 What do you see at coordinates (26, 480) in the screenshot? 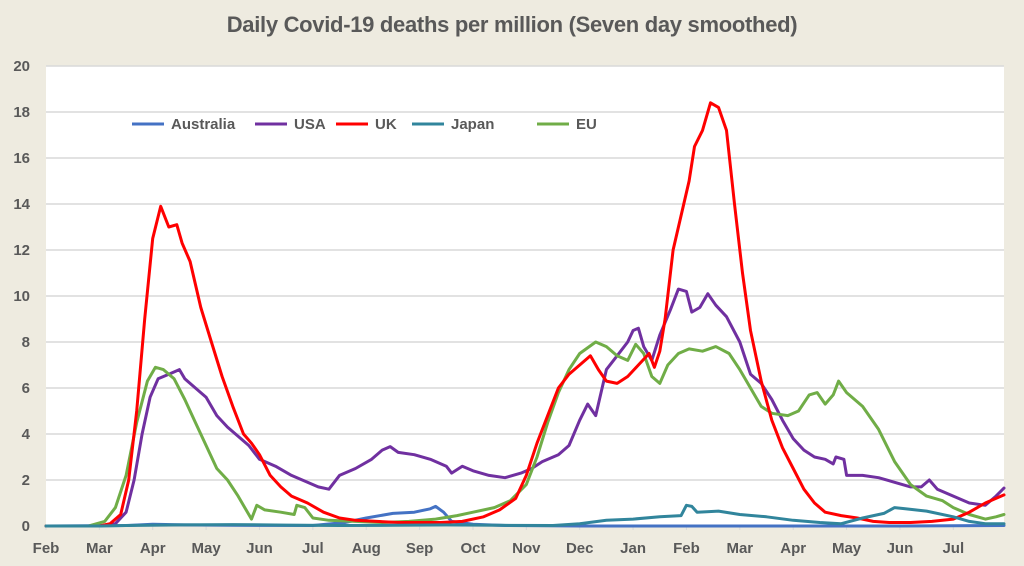
I see `y-tick-label: 2` at bounding box center [26, 480].